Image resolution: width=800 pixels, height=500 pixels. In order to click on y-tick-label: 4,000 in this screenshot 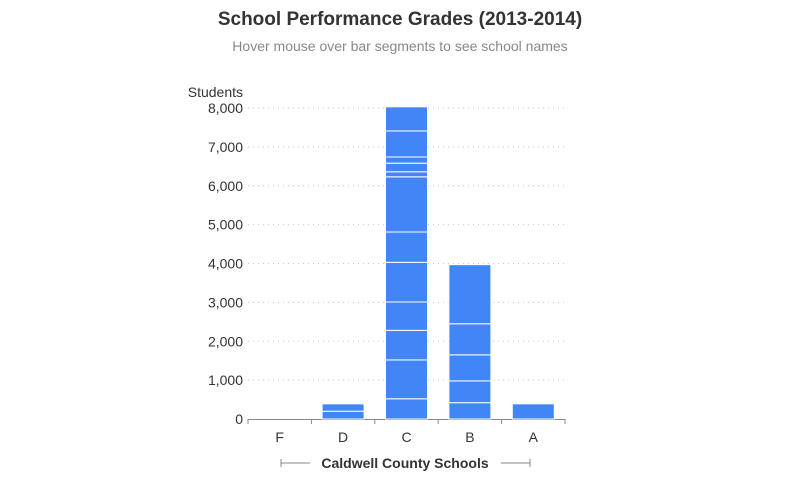, I will do `click(225, 264)`.